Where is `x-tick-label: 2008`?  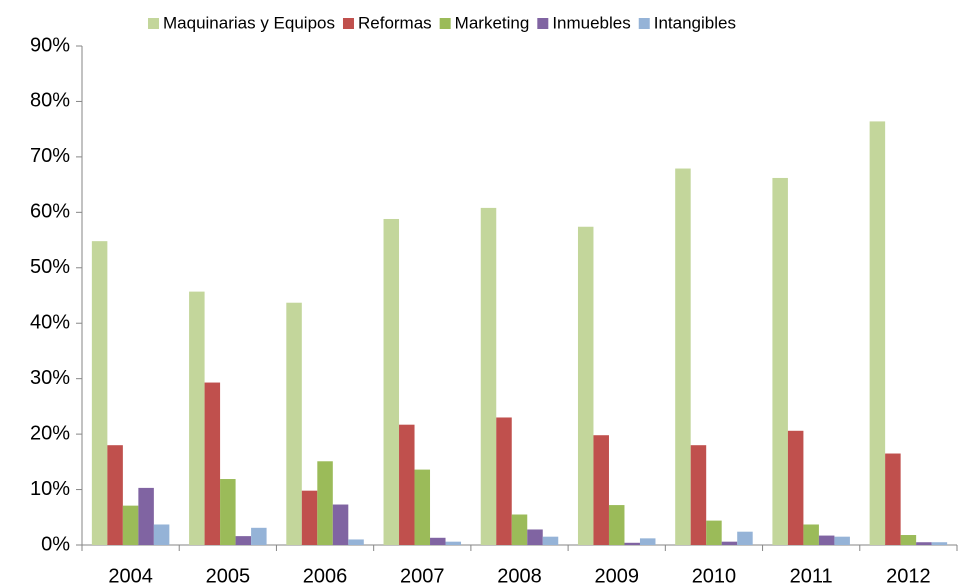 x-tick-label: 2008 is located at coordinates (519, 575).